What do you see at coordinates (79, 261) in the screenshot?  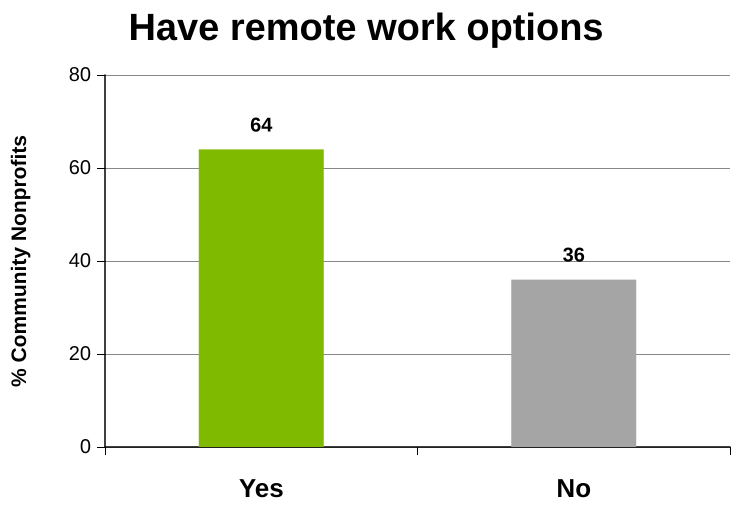 I see `y-tick-label: 40` at bounding box center [79, 261].